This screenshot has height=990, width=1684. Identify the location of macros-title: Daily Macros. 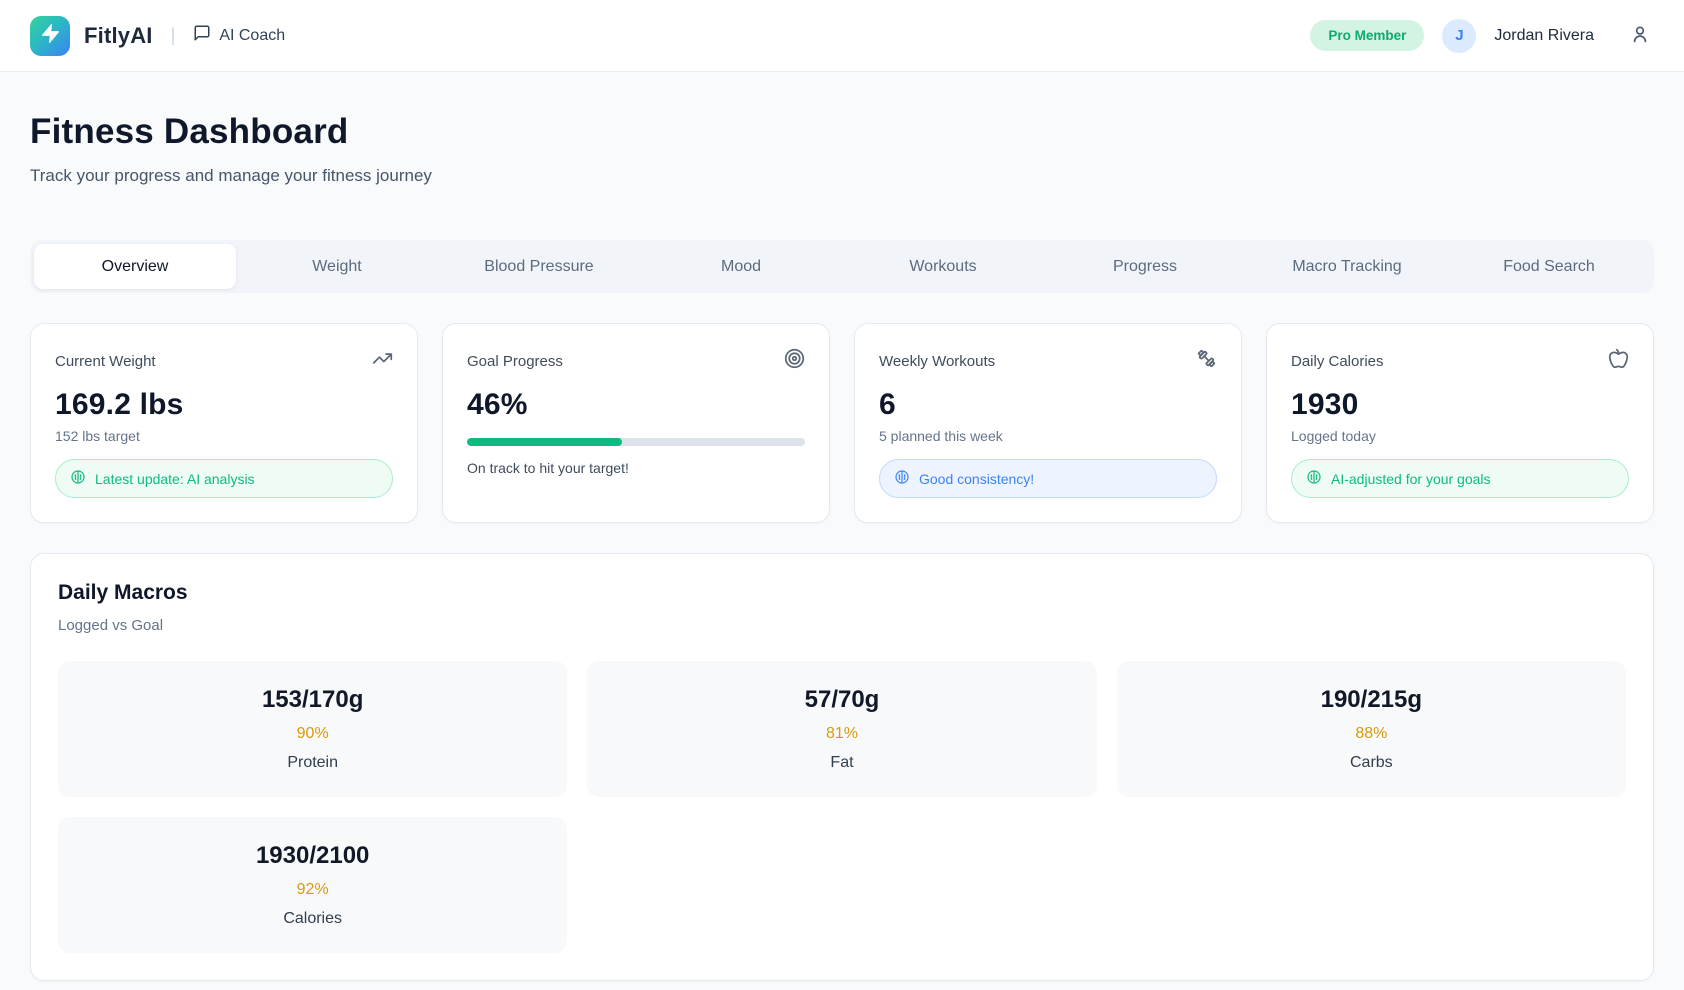
(123, 592).